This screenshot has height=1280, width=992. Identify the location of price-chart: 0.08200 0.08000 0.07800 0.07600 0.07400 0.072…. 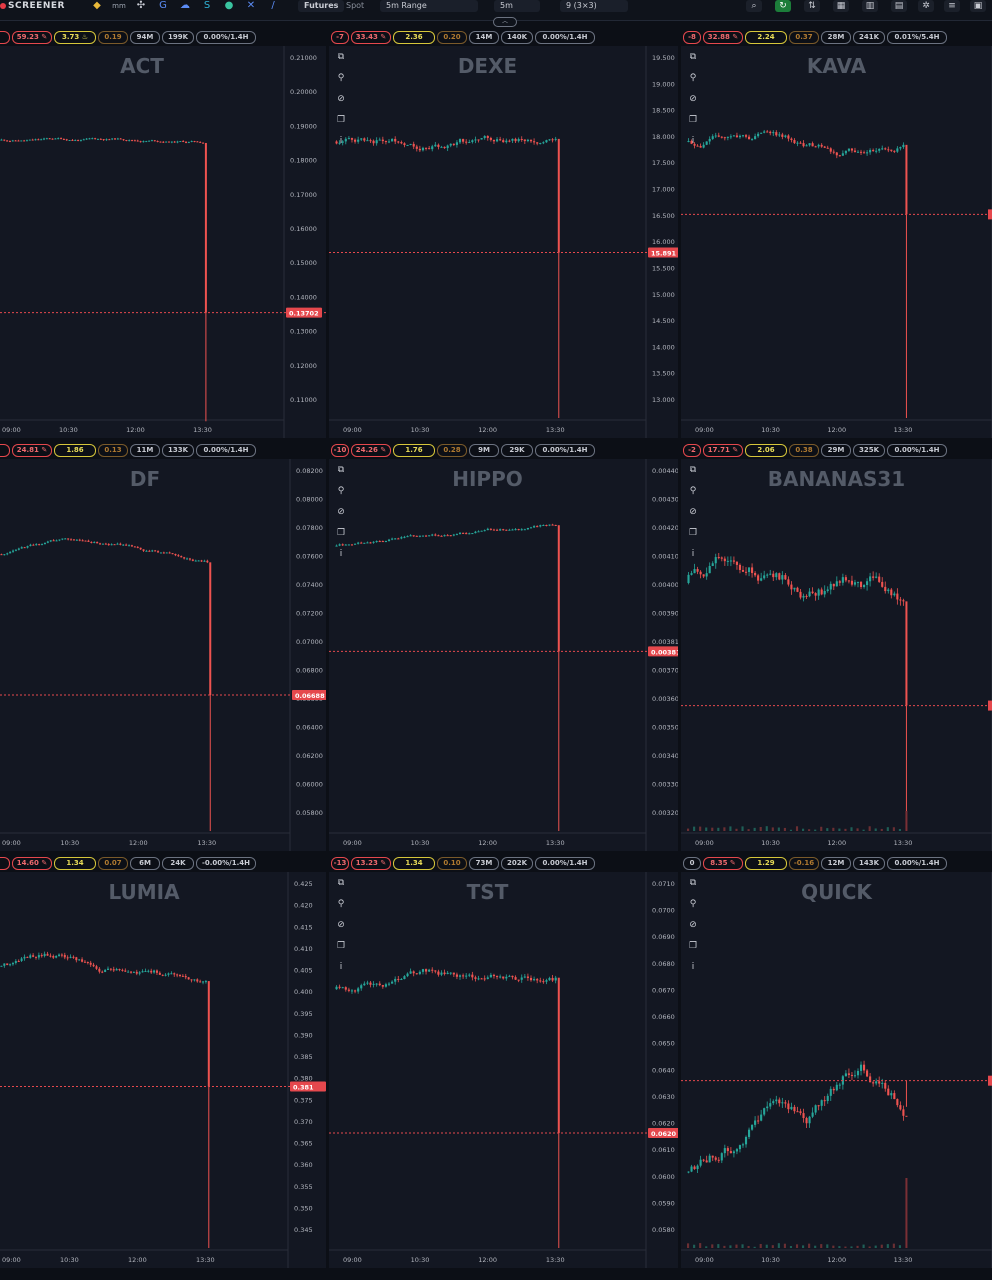
(163, 655).